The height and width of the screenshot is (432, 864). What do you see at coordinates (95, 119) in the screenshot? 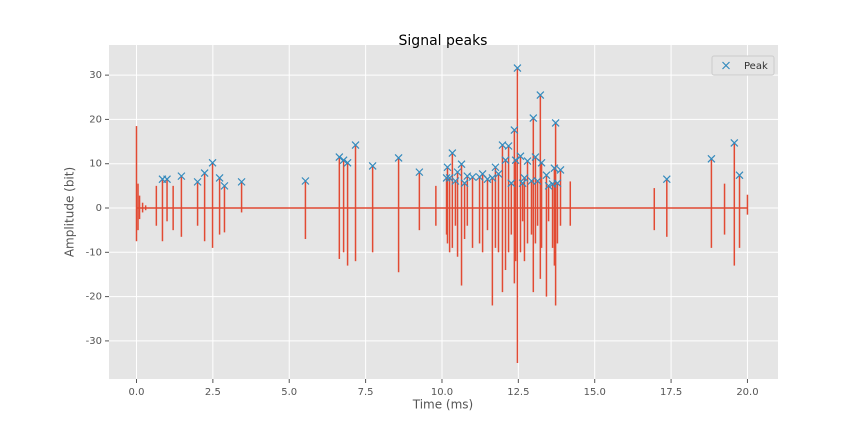
I see `y-tick-label: 20` at bounding box center [95, 119].